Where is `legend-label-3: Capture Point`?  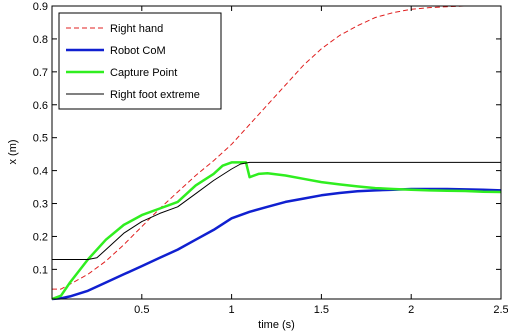 legend-label-3: Capture Point is located at coordinates (143, 73).